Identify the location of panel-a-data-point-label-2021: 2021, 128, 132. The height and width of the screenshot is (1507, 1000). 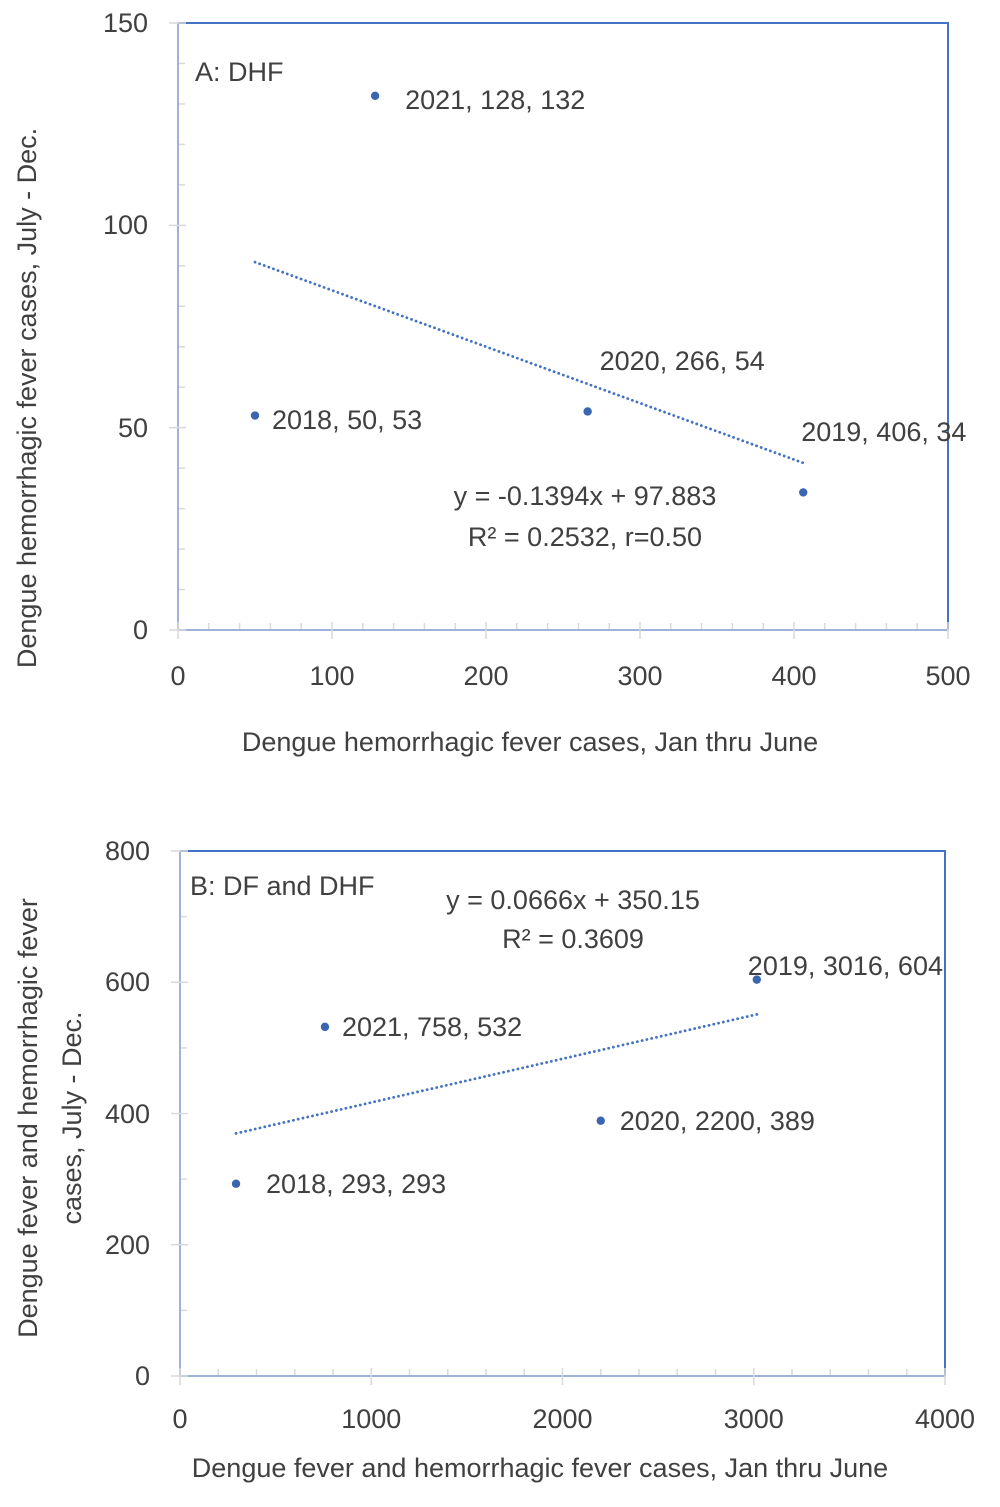
(495, 99).